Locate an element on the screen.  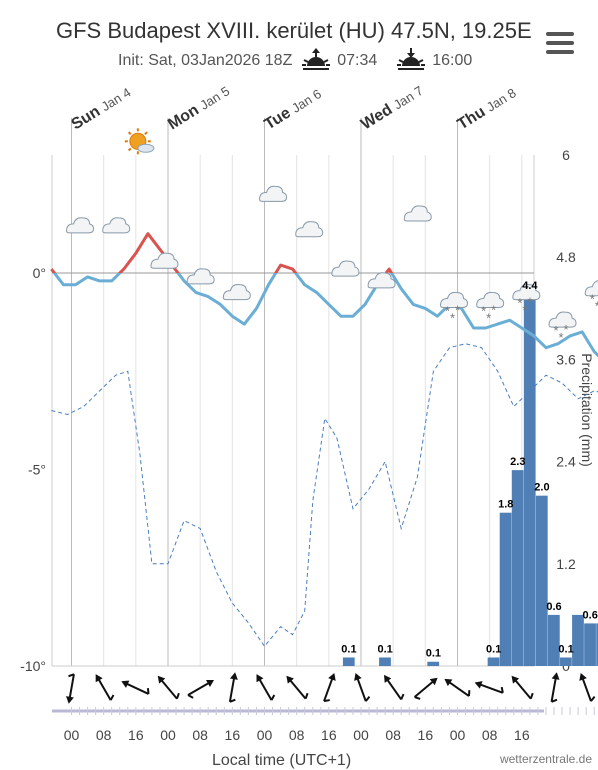
day-date: Jan 8 is located at coordinates (501, 100).